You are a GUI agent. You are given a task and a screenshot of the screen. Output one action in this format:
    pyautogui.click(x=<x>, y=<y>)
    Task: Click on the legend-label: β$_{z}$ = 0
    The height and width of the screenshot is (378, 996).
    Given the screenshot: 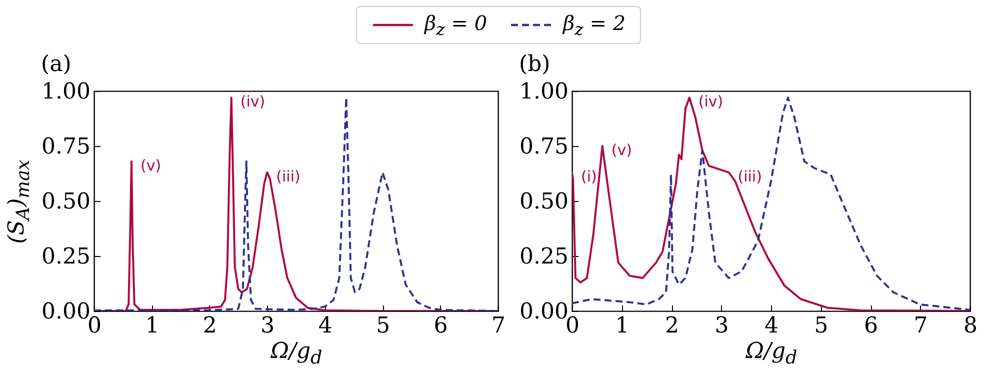 What is the action you would take?
    pyautogui.click(x=456, y=25)
    